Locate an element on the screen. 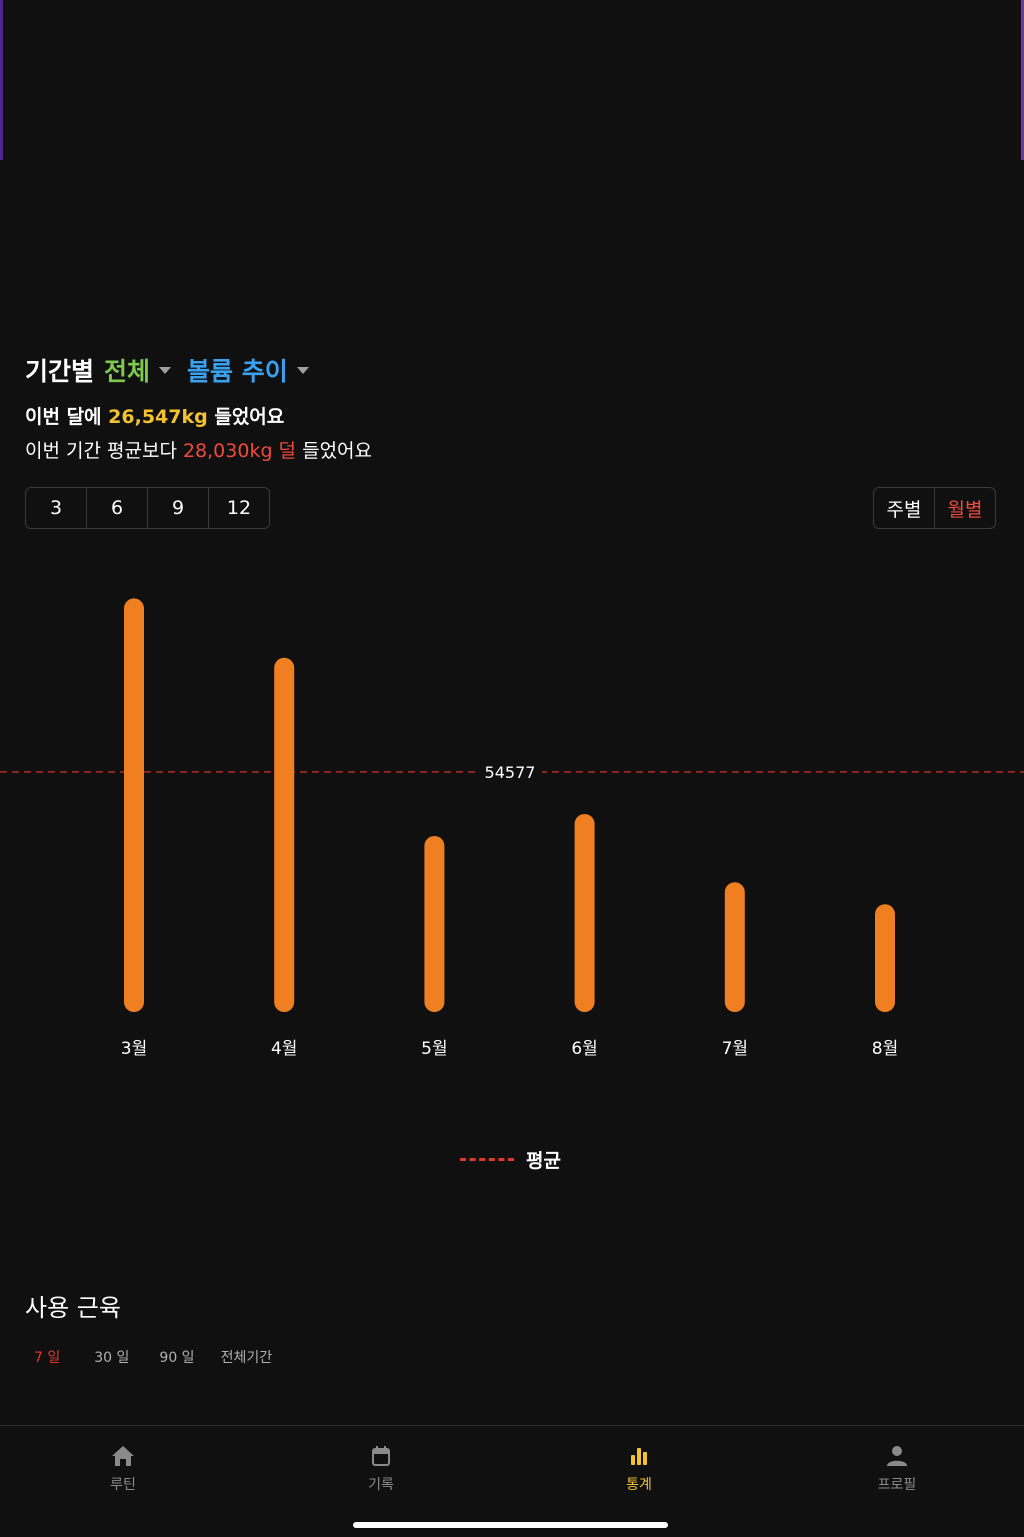 The image size is (1024, 1537). summary-text: 이번 기간 평균보다 is located at coordinates (104, 451).